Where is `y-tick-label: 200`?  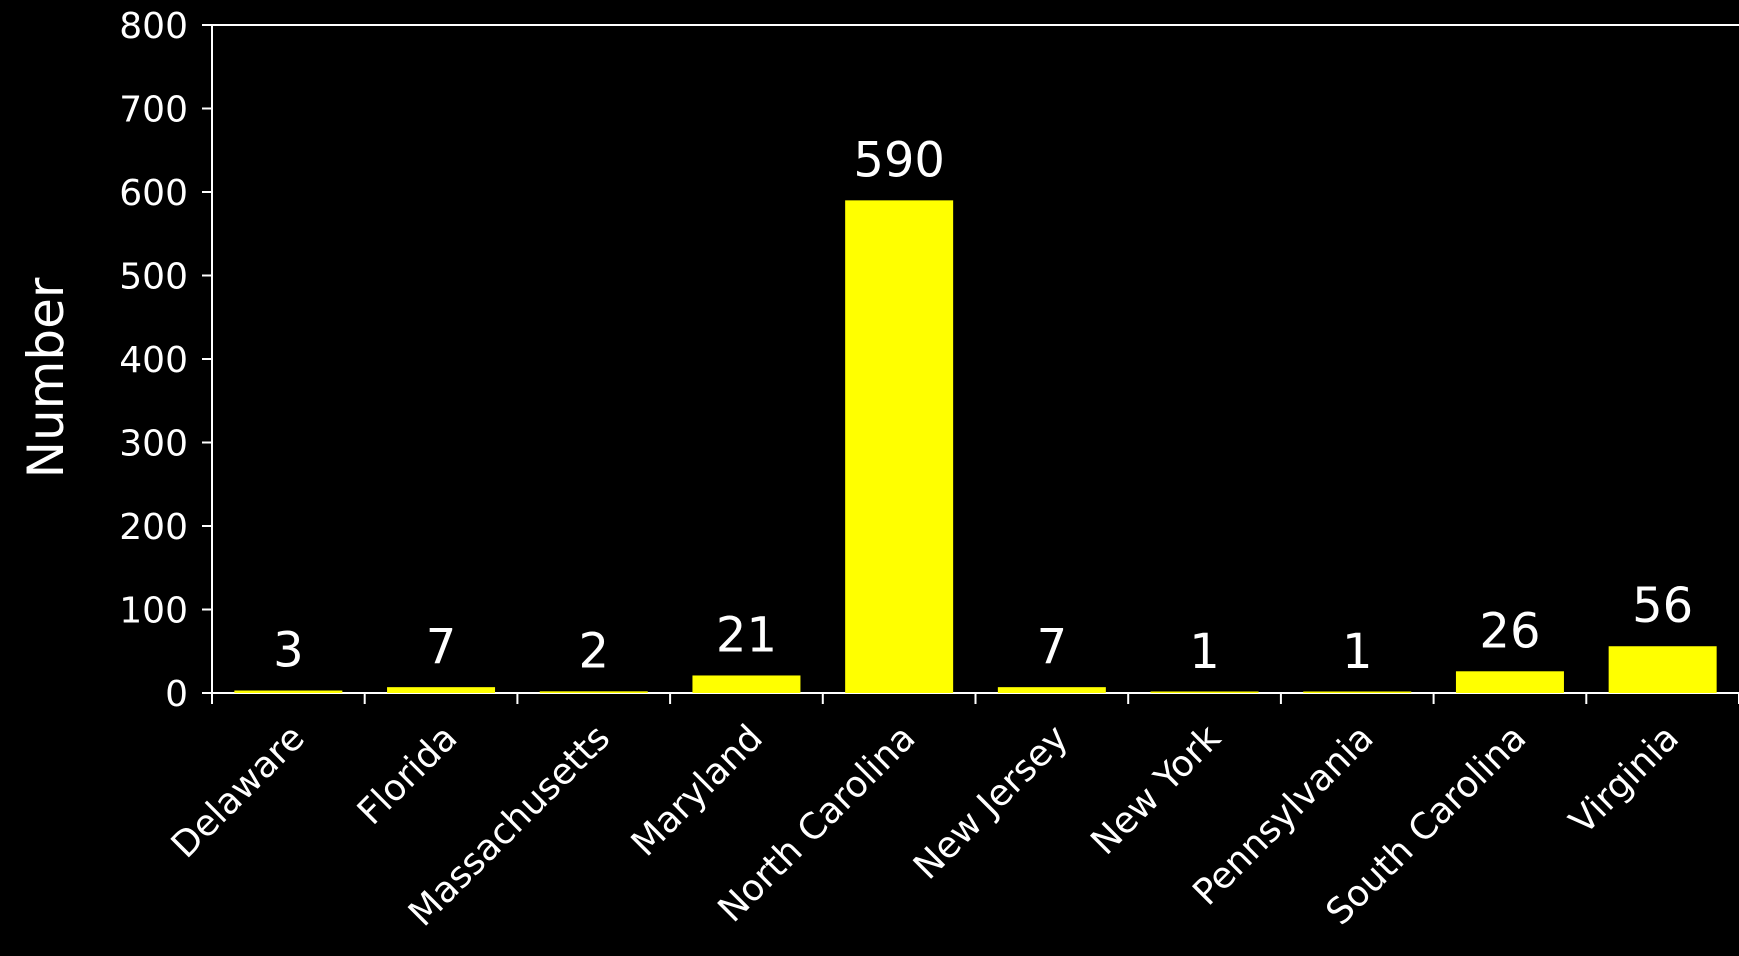 y-tick-label: 200 is located at coordinates (153, 527).